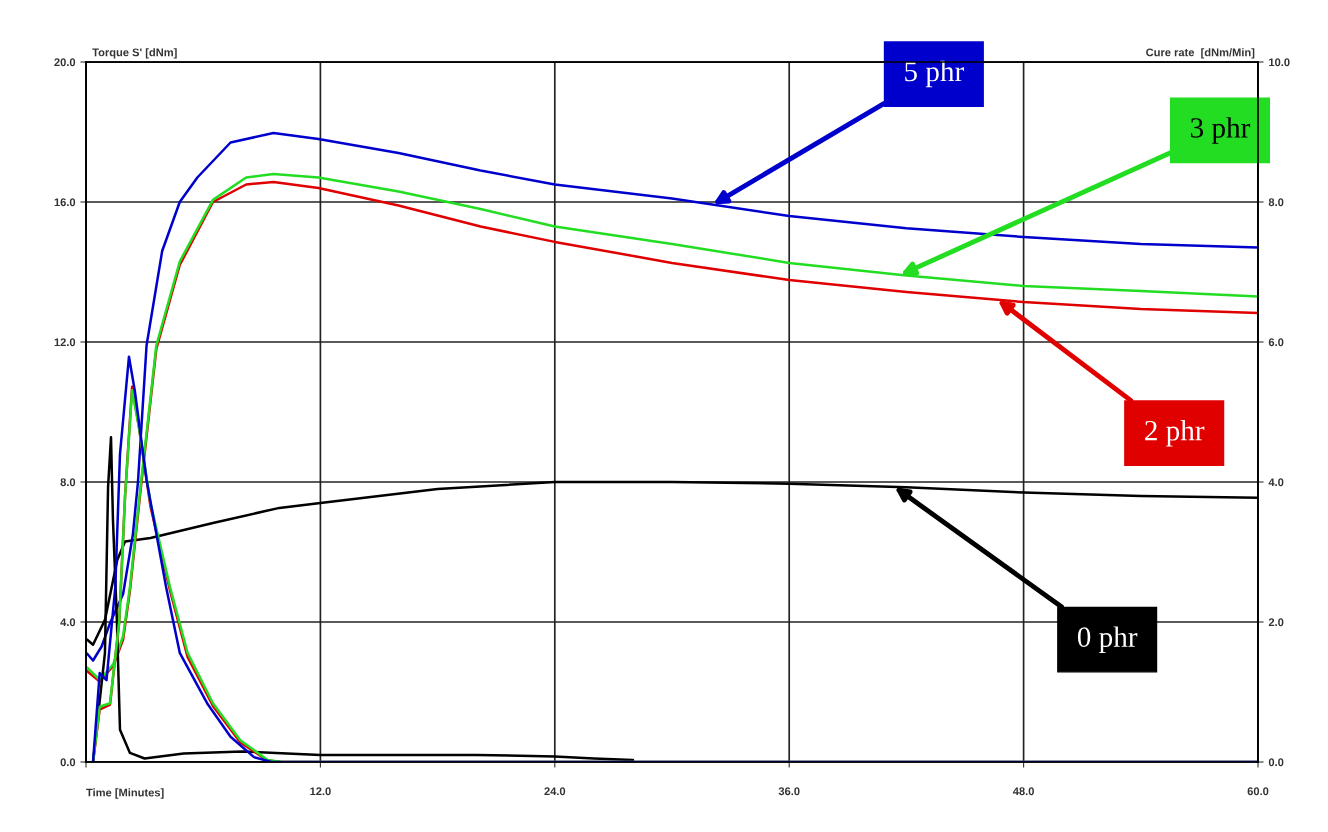  Describe the element at coordinates (65, 342) in the screenshot. I see `y-tick-label: 12.0` at that location.